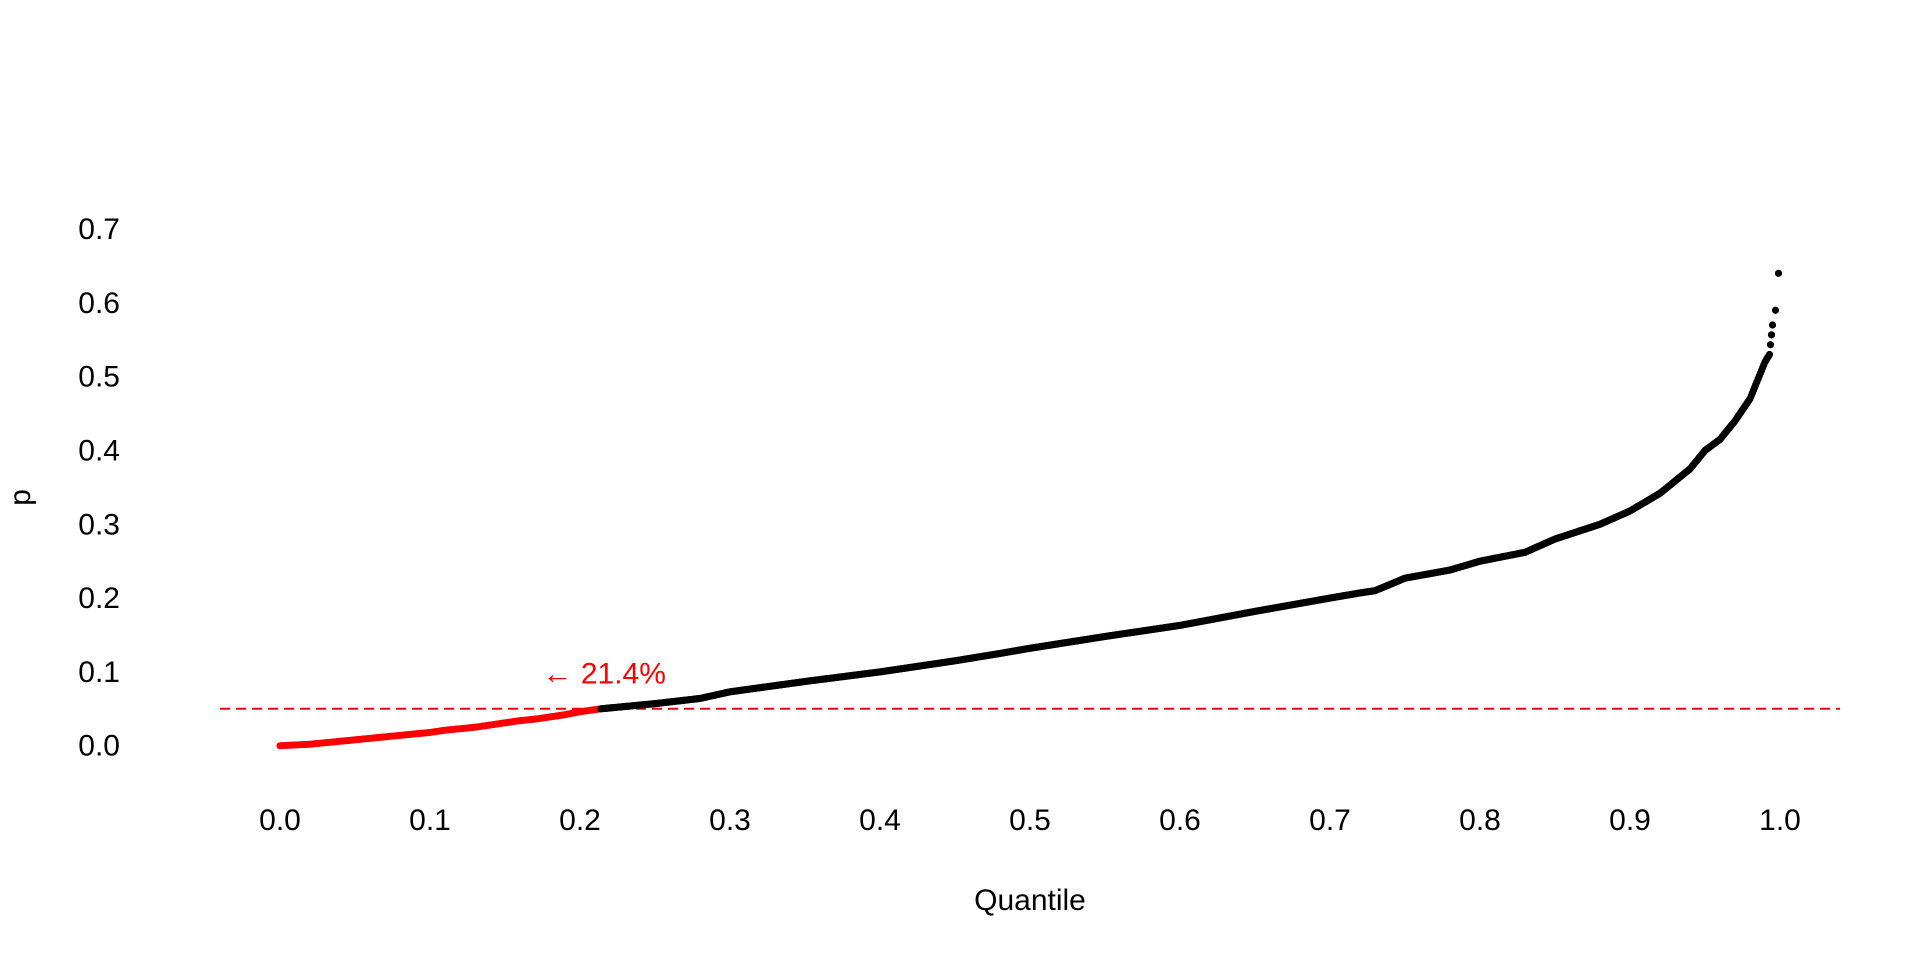 The height and width of the screenshot is (965, 1920). Describe the element at coordinates (580, 820) in the screenshot. I see `x-tick-label: 0.2` at that location.